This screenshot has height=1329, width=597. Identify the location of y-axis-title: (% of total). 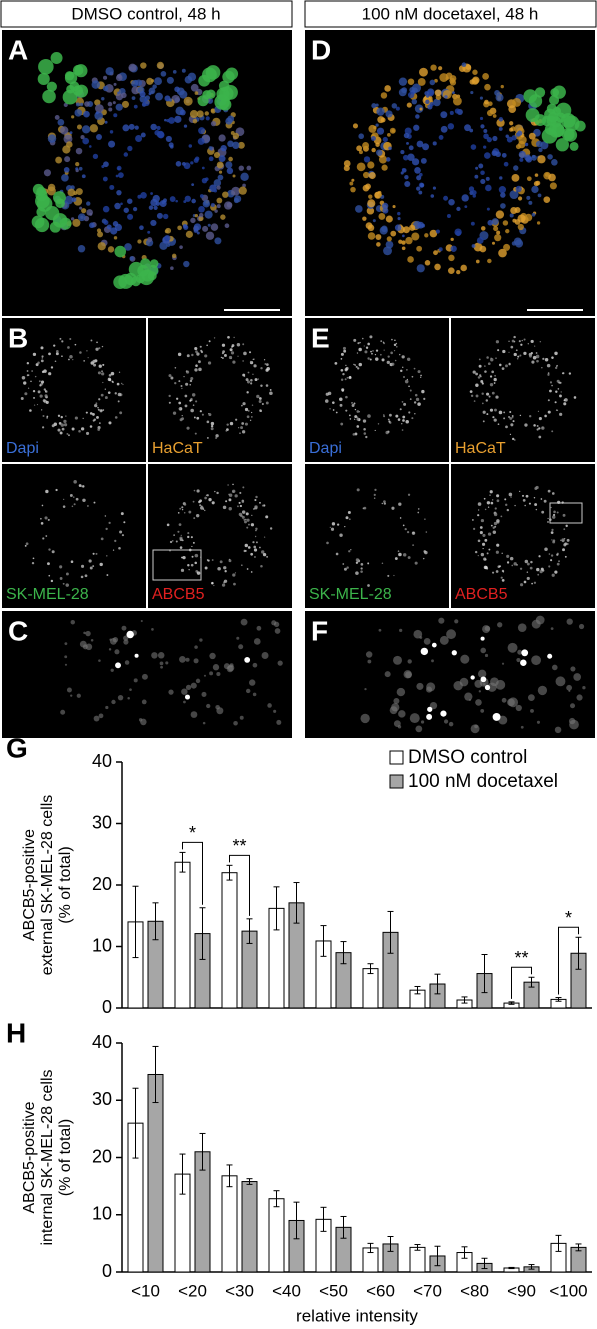
(65, 884).